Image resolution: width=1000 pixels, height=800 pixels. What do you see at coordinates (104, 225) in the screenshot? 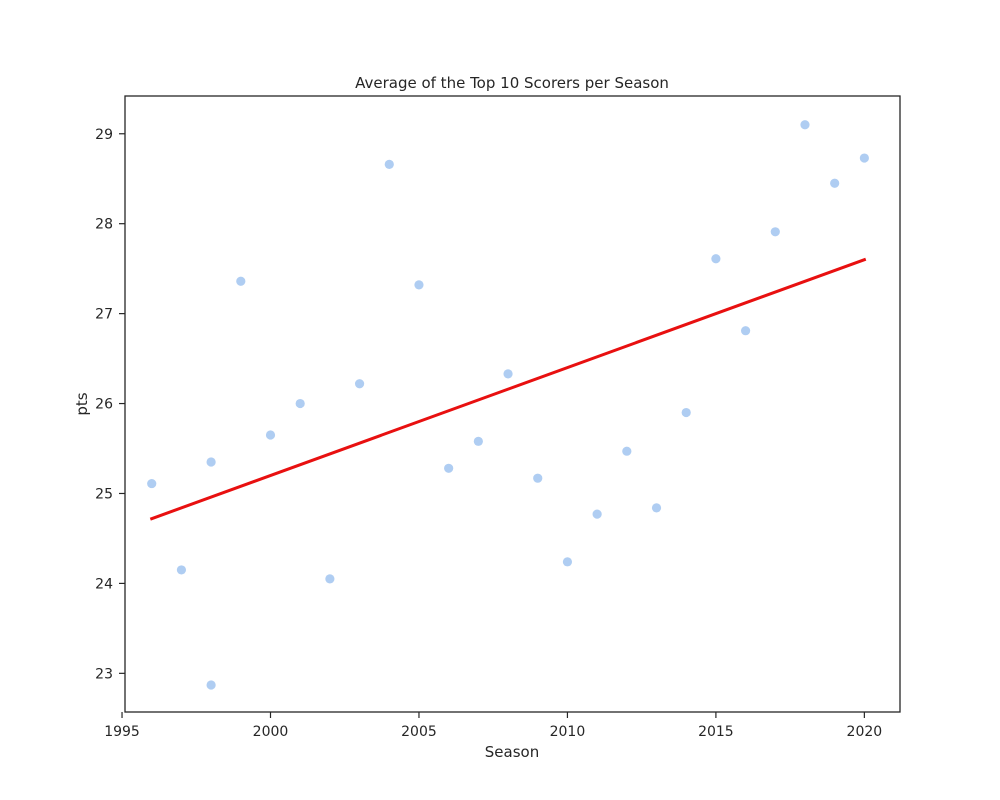
I see `y-tick-label: 28` at bounding box center [104, 225].